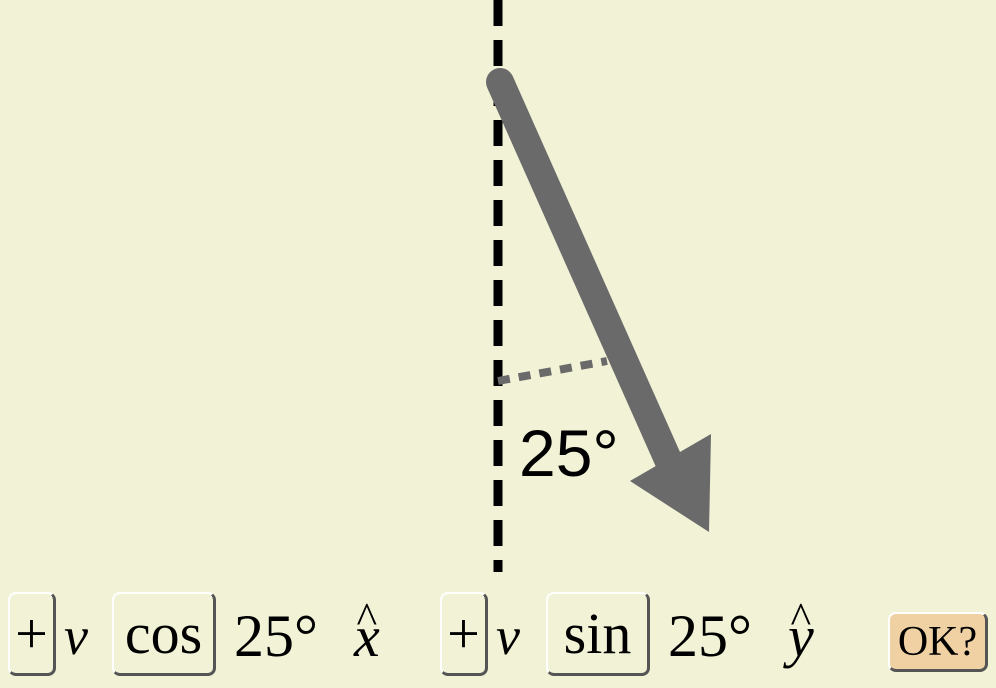 The height and width of the screenshot is (688, 996). I want to click on y-unit-vector: y ^, so click(801, 634).